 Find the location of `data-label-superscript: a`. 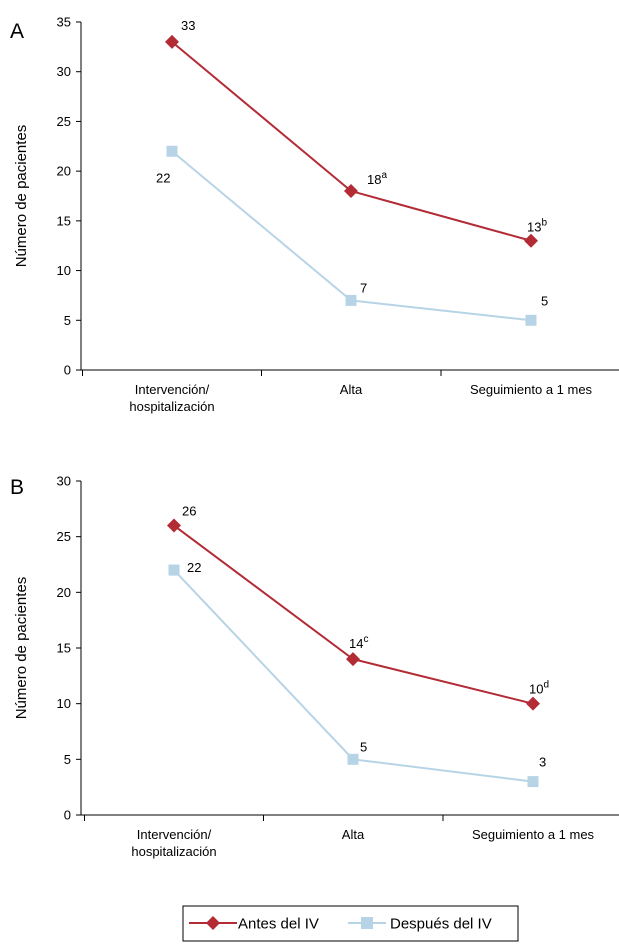

data-label-superscript: a is located at coordinates (384, 175).